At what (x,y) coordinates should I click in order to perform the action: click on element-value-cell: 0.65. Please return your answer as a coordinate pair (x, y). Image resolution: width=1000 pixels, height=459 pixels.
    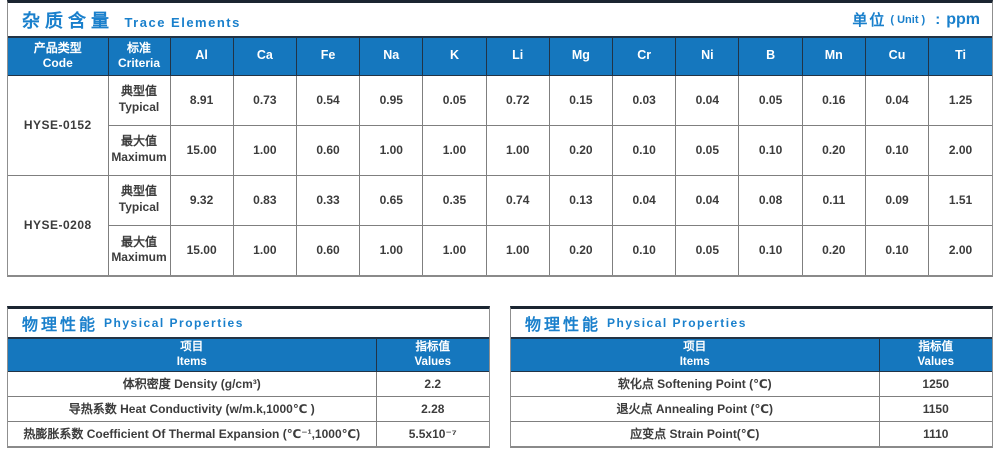
    Looking at the image, I should click on (391, 200).